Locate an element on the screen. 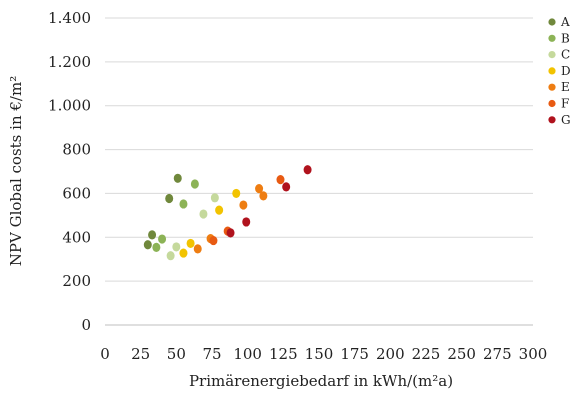  y-tick-label: 200 is located at coordinates (76, 281).